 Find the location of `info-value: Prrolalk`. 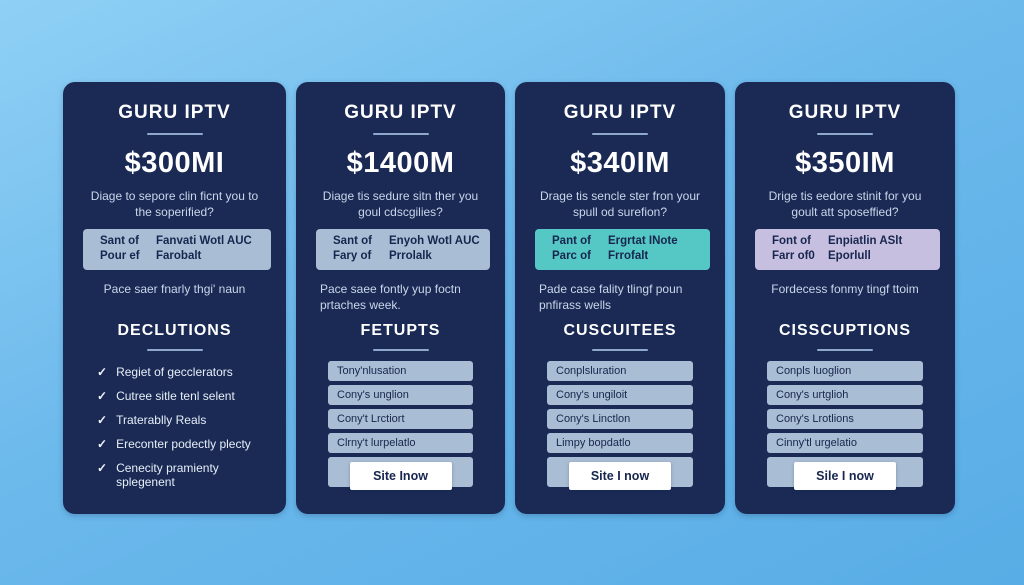

info-value: Prrolalk is located at coordinates (410, 256).